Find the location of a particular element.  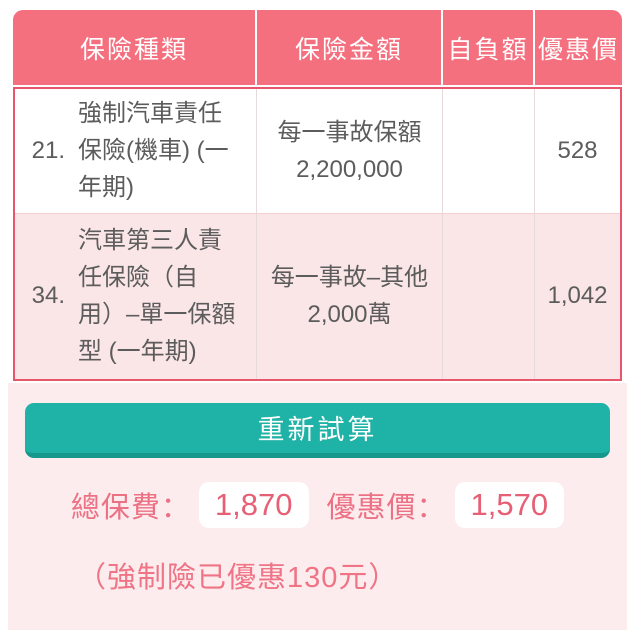

discount-price-label: 優惠價： is located at coordinates (386, 507).